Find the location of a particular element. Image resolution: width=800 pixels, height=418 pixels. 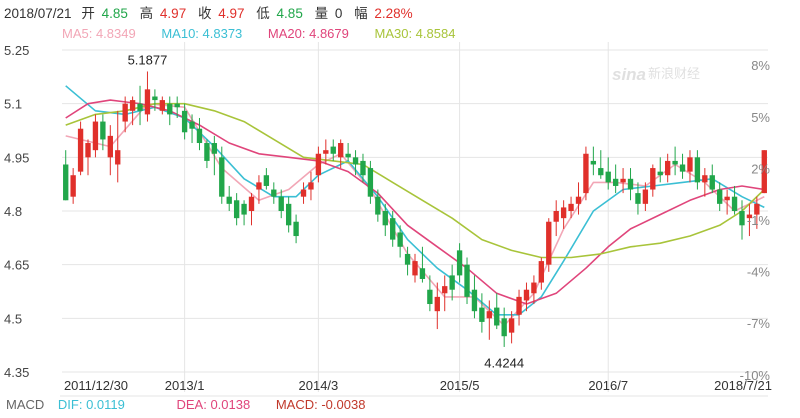

ma10-legend: MA10: 4.8373 is located at coordinates (201, 33).